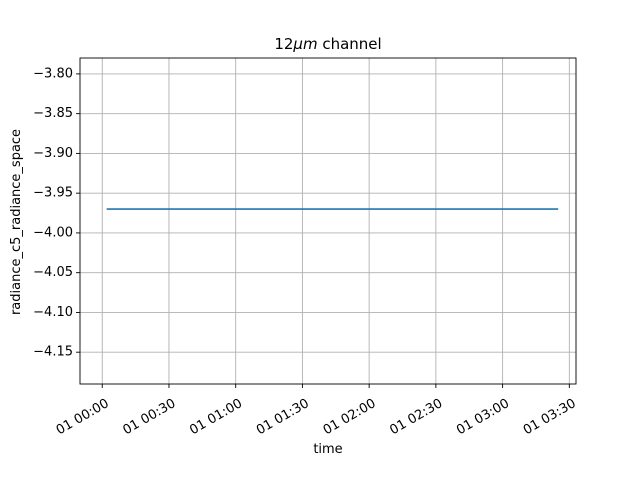 This screenshot has width=640, height=480. What do you see at coordinates (53, 113) in the screenshot?
I see `y-tick-label: −3.85` at bounding box center [53, 113].